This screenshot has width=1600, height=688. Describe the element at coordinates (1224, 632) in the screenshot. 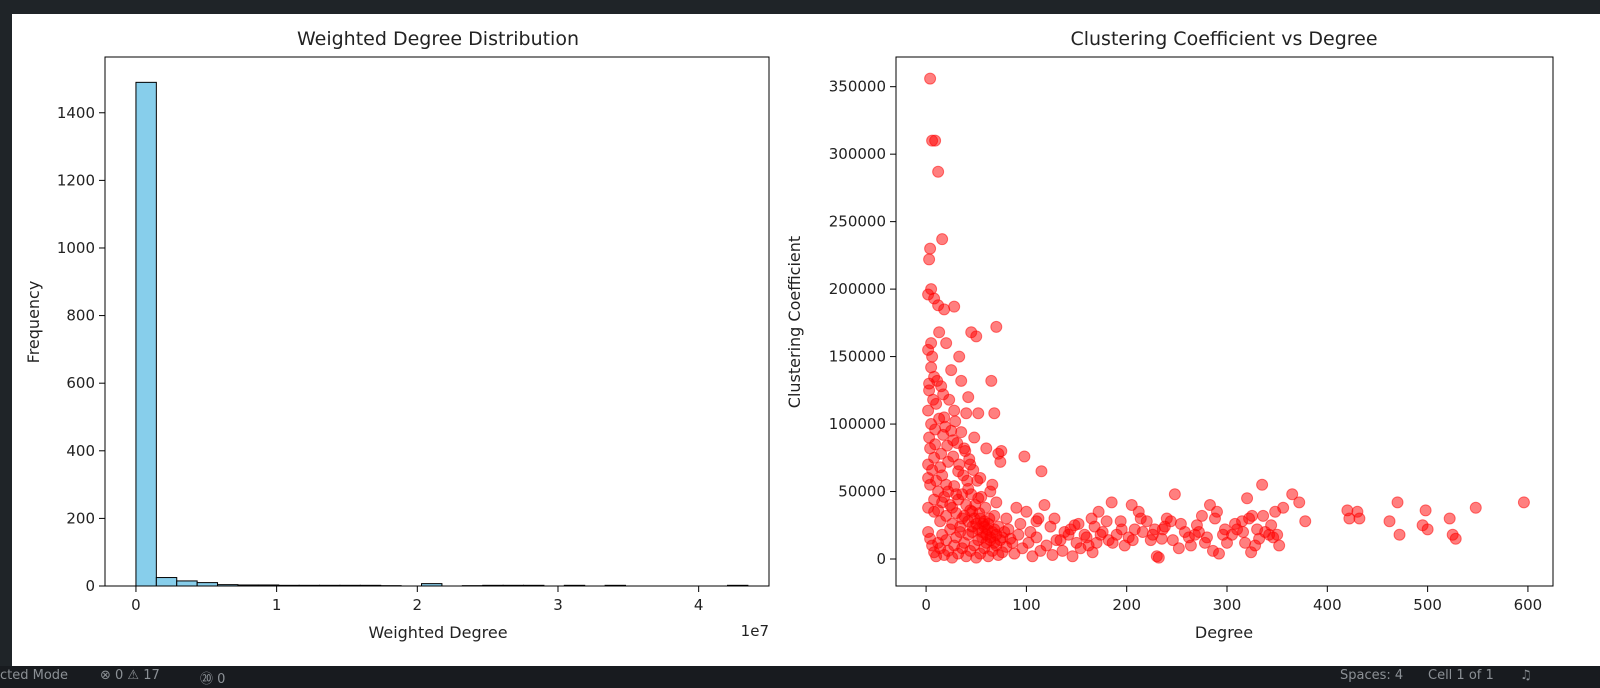

I see `scatter-x-label: Degree` at that location.